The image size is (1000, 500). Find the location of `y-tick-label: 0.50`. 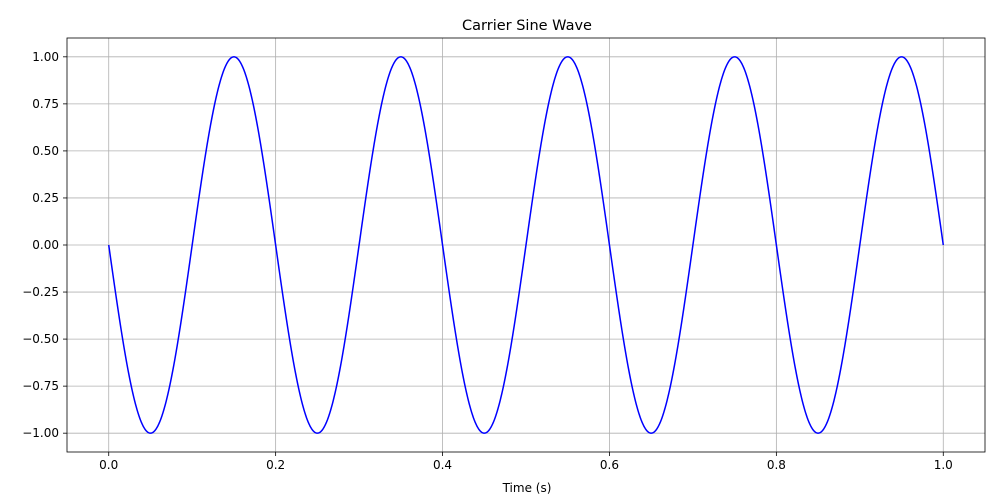

y-tick-label: 0.50 is located at coordinates (45, 151).